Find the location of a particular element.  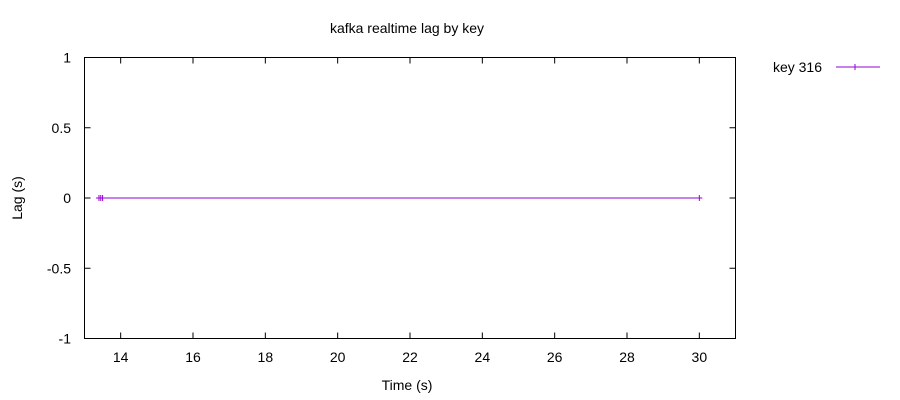

y-tick-label: -1 is located at coordinates (65, 339).